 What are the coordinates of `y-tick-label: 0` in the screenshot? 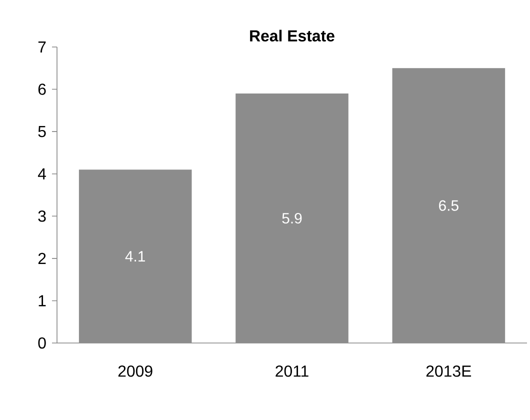 It's located at (42, 343).